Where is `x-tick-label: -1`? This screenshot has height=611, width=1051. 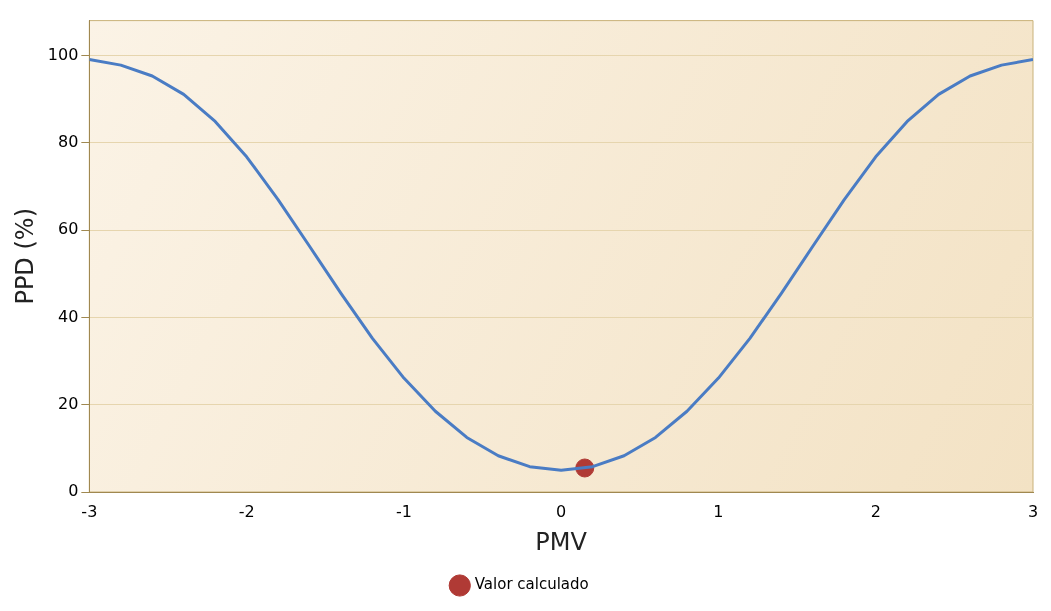
x-tick-label: -1 is located at coordinates (403, 511).